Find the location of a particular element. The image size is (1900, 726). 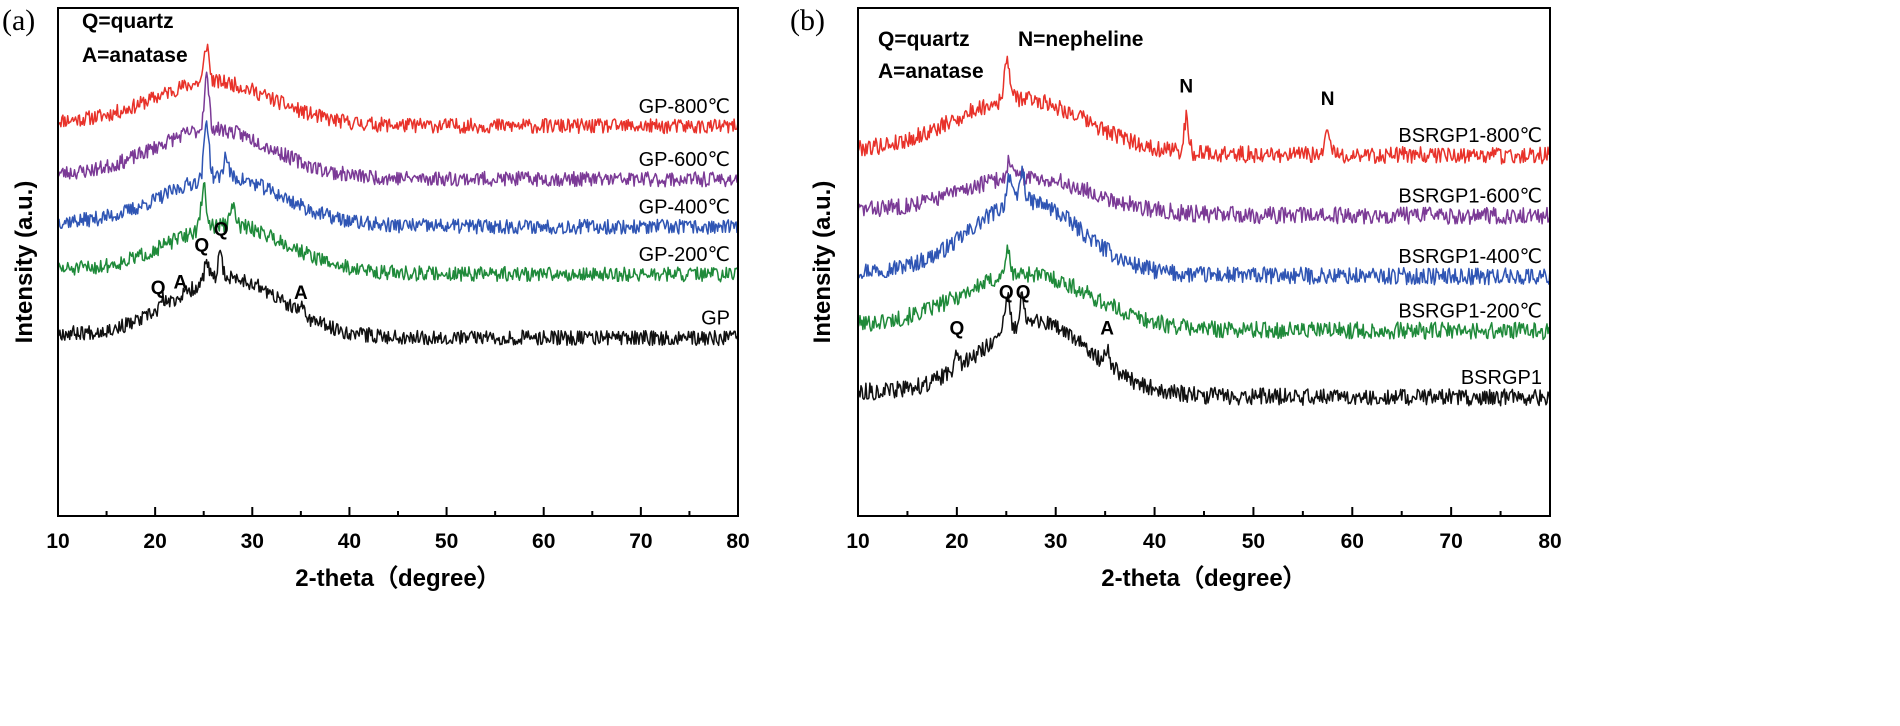

series-labels: GP-800℃ GP-600℃ GP-400℃ GP-200℃ GP is located at coordinates (684, 213).